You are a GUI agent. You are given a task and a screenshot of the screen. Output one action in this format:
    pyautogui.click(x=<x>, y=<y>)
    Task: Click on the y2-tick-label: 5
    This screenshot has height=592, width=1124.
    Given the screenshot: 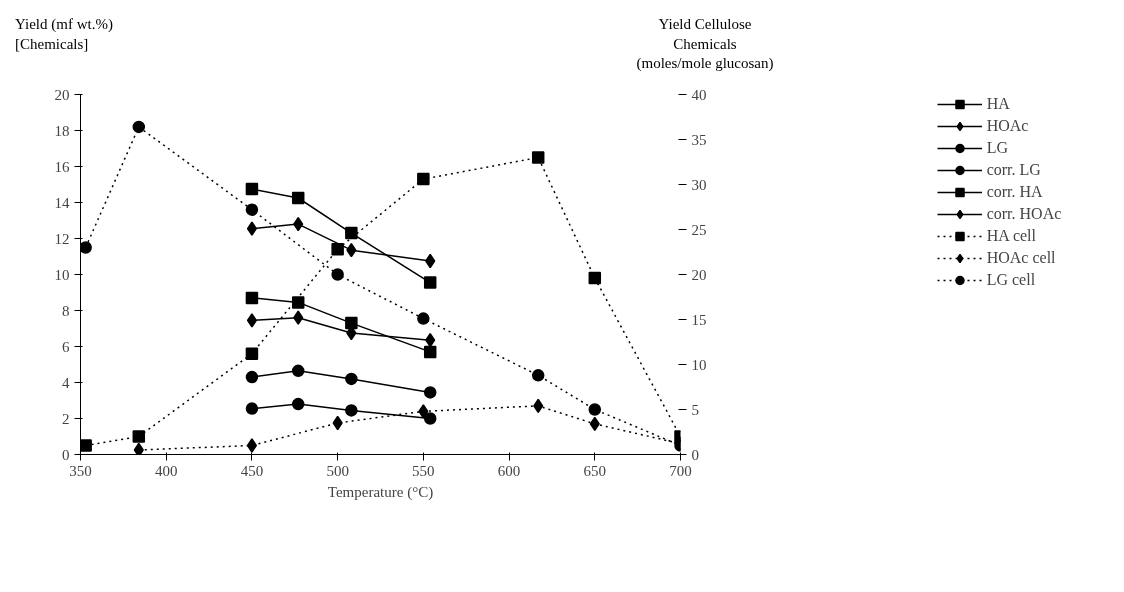 What is the action you would take?
    pyautogui.click(x=695, y=409)
    